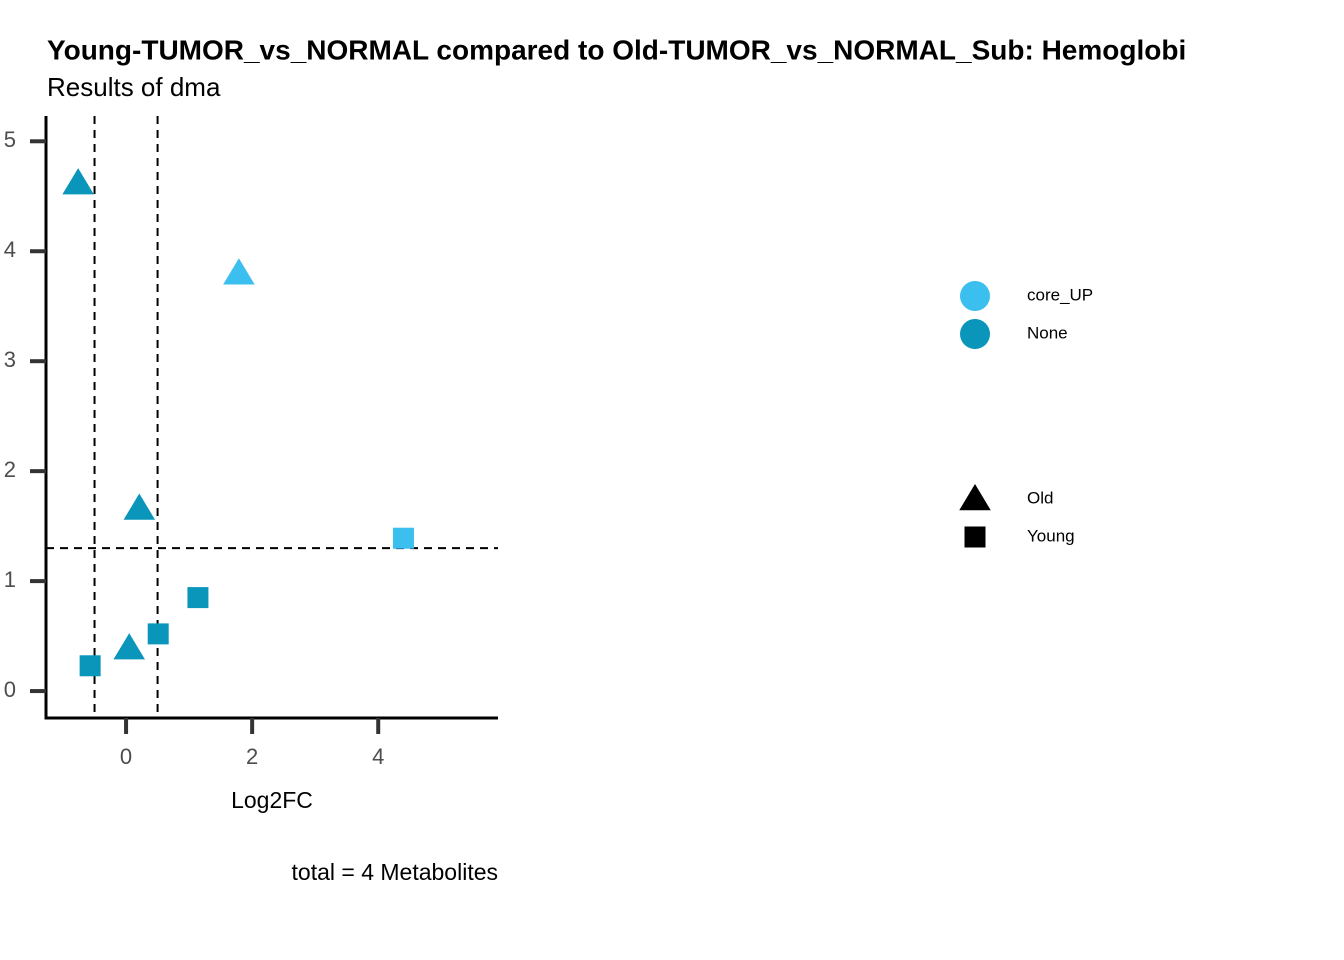 The image size is (1344, 960). Describe the element at coordinates (1047, 332) in the screenshot. I see `legend-label: None` at that location.